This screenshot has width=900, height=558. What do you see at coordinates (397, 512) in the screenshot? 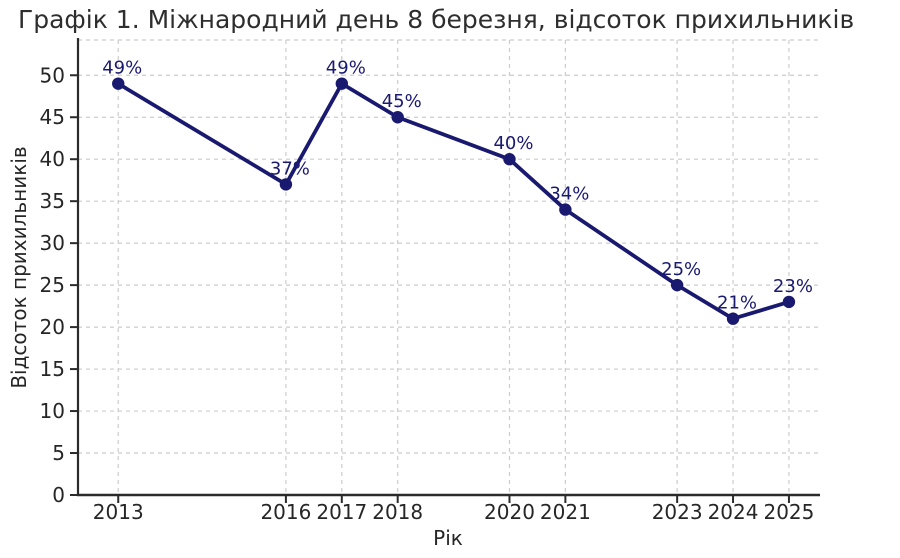
I see `x-tick-label: 2018` at bounding box center [397, 512].